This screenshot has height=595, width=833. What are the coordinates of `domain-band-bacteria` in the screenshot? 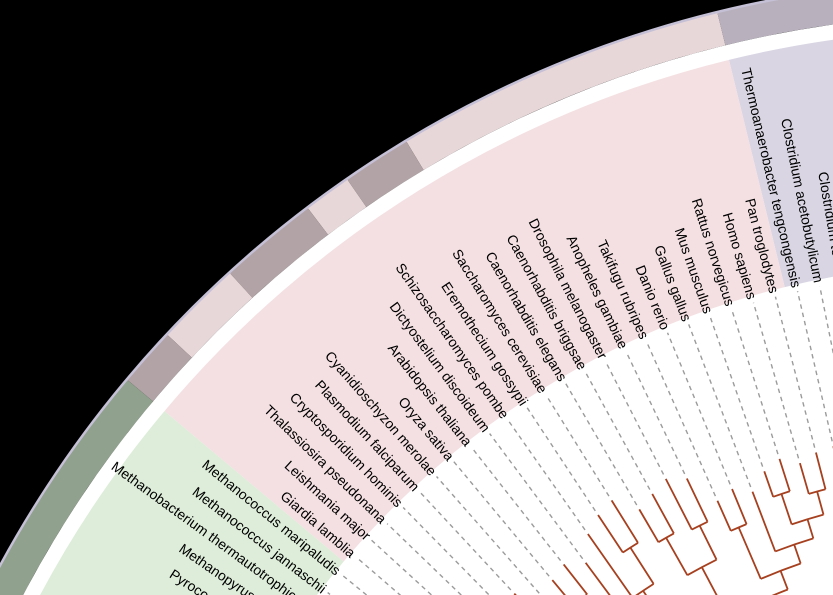 It's located at (780, 163).